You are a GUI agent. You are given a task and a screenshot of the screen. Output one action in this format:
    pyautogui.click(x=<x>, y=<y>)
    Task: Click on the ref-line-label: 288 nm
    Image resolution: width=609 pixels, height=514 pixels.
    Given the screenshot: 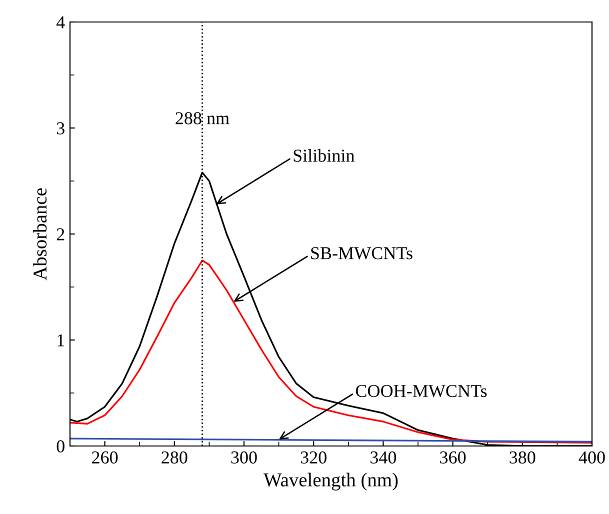 What is the action you would take?
    pyautogui.click(x=203, y=118)
    